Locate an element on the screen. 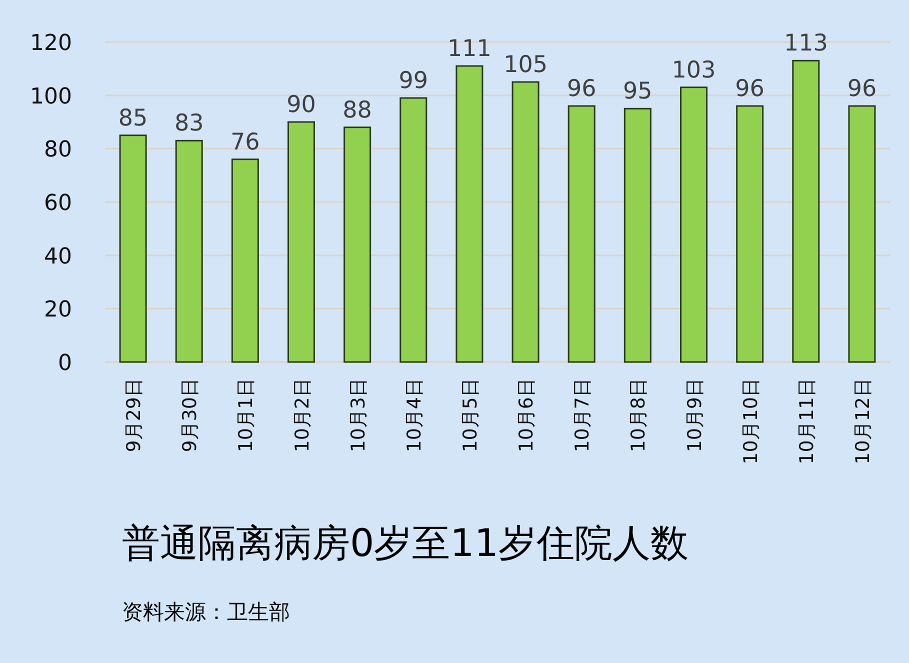 The height and width of the screenshot is (663, 909). x-tick-label: 10月8日 is located at coordinates (639, 415).